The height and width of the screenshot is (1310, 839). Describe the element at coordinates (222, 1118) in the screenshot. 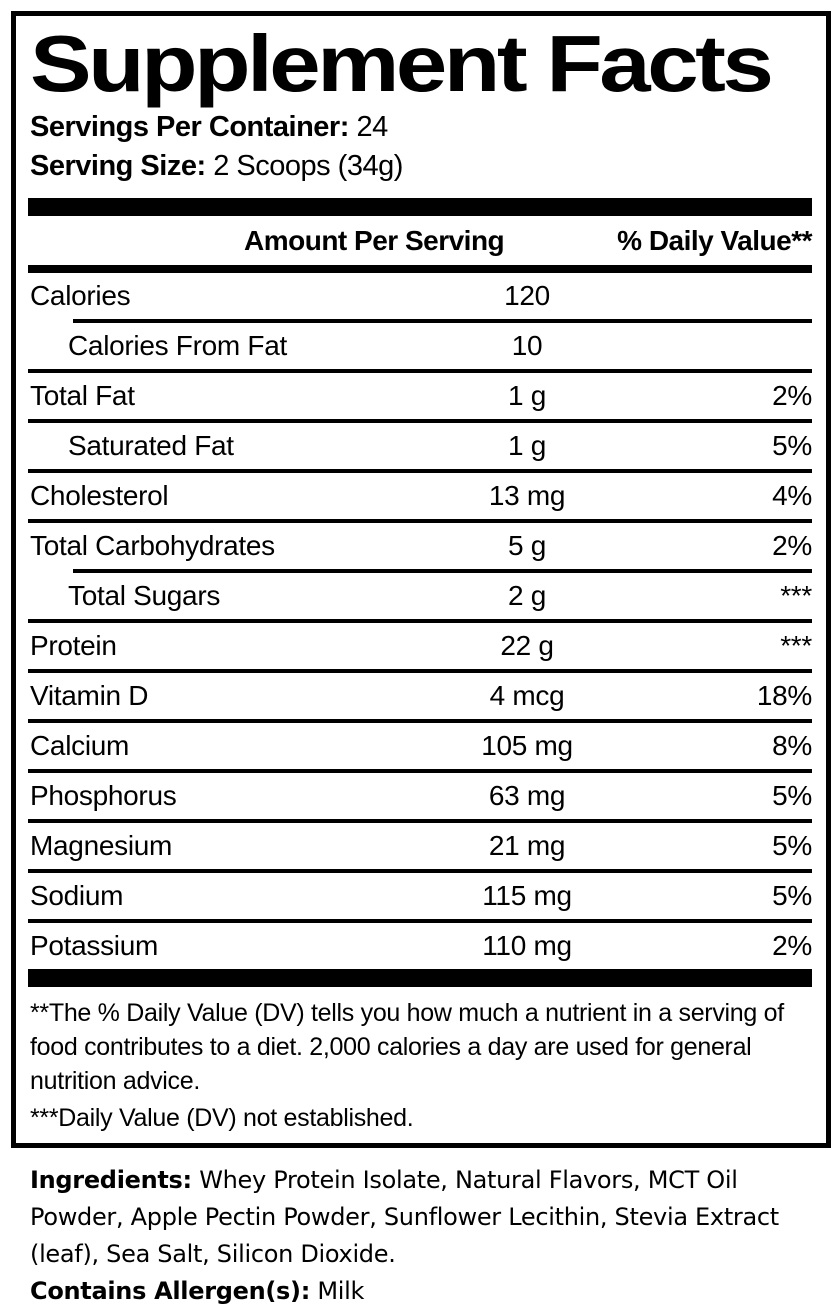

I see `footnote-not-established: ***Daily Value (DV) not established.` at that location.